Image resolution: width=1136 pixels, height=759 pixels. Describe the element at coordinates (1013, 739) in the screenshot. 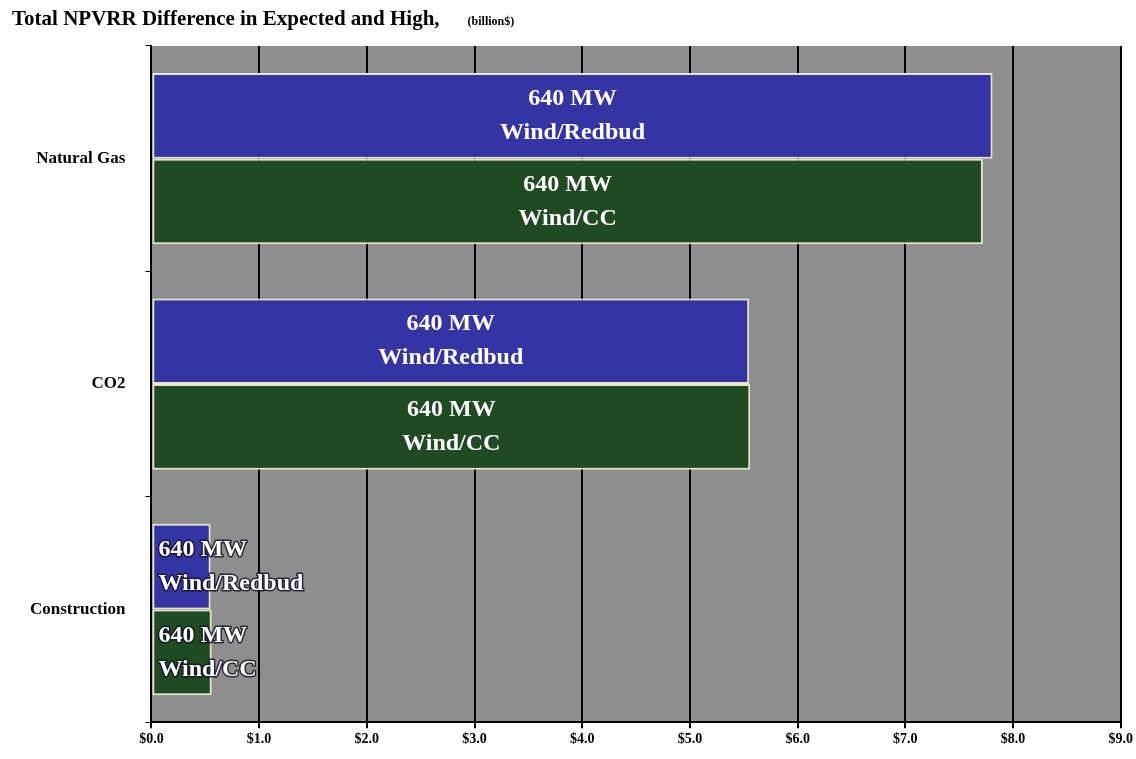

I see `x-tick-label: $8.0` at that location.